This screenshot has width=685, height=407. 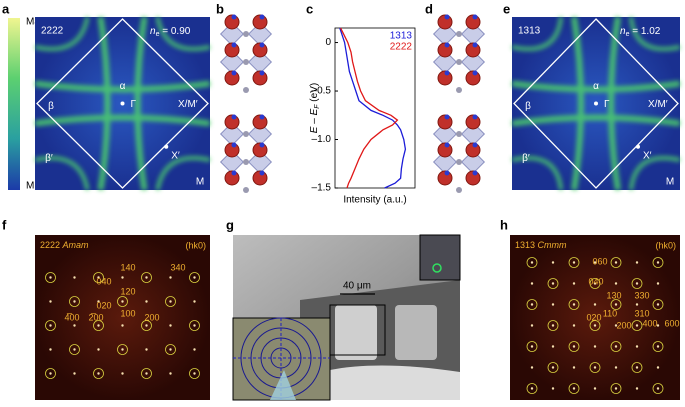 I want to click on label: 1313, so click(x=529, y=31).